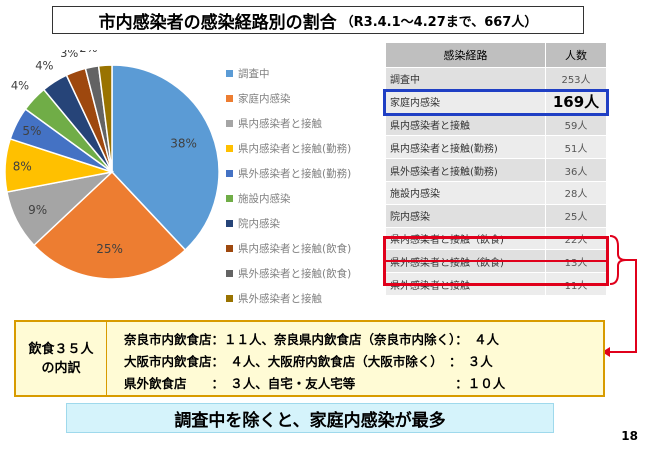  I want to click on legend-item: 施設内感染, so click(258, 198).